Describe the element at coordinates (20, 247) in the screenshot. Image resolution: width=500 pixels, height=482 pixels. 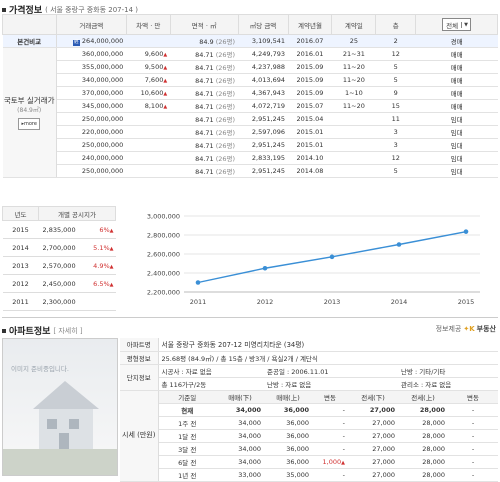
I see `year-cell: 2014` at that location.